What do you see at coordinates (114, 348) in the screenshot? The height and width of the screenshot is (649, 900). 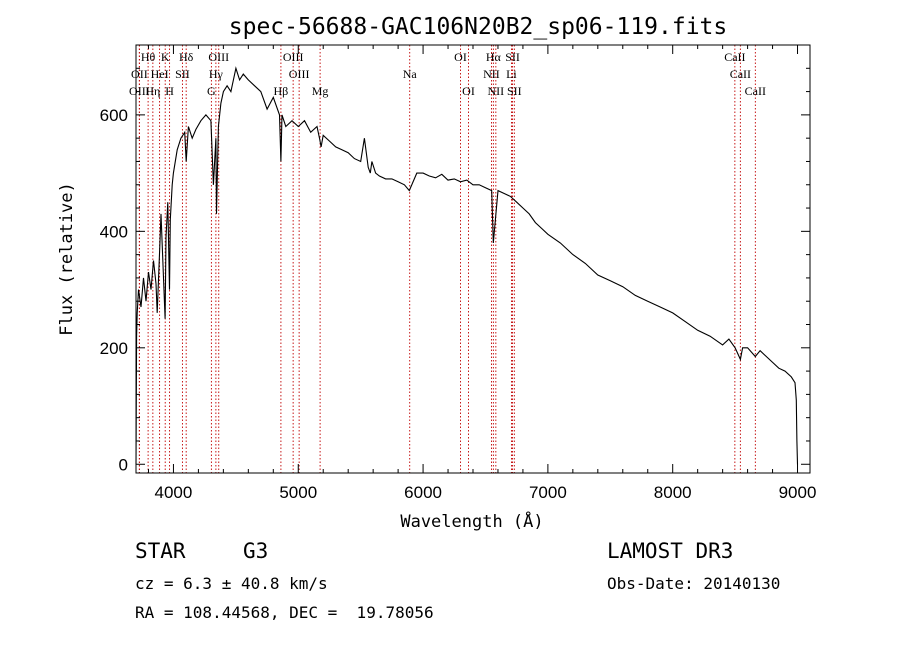 I see `y-tick-label: 200` at bounding box center [114, 348].